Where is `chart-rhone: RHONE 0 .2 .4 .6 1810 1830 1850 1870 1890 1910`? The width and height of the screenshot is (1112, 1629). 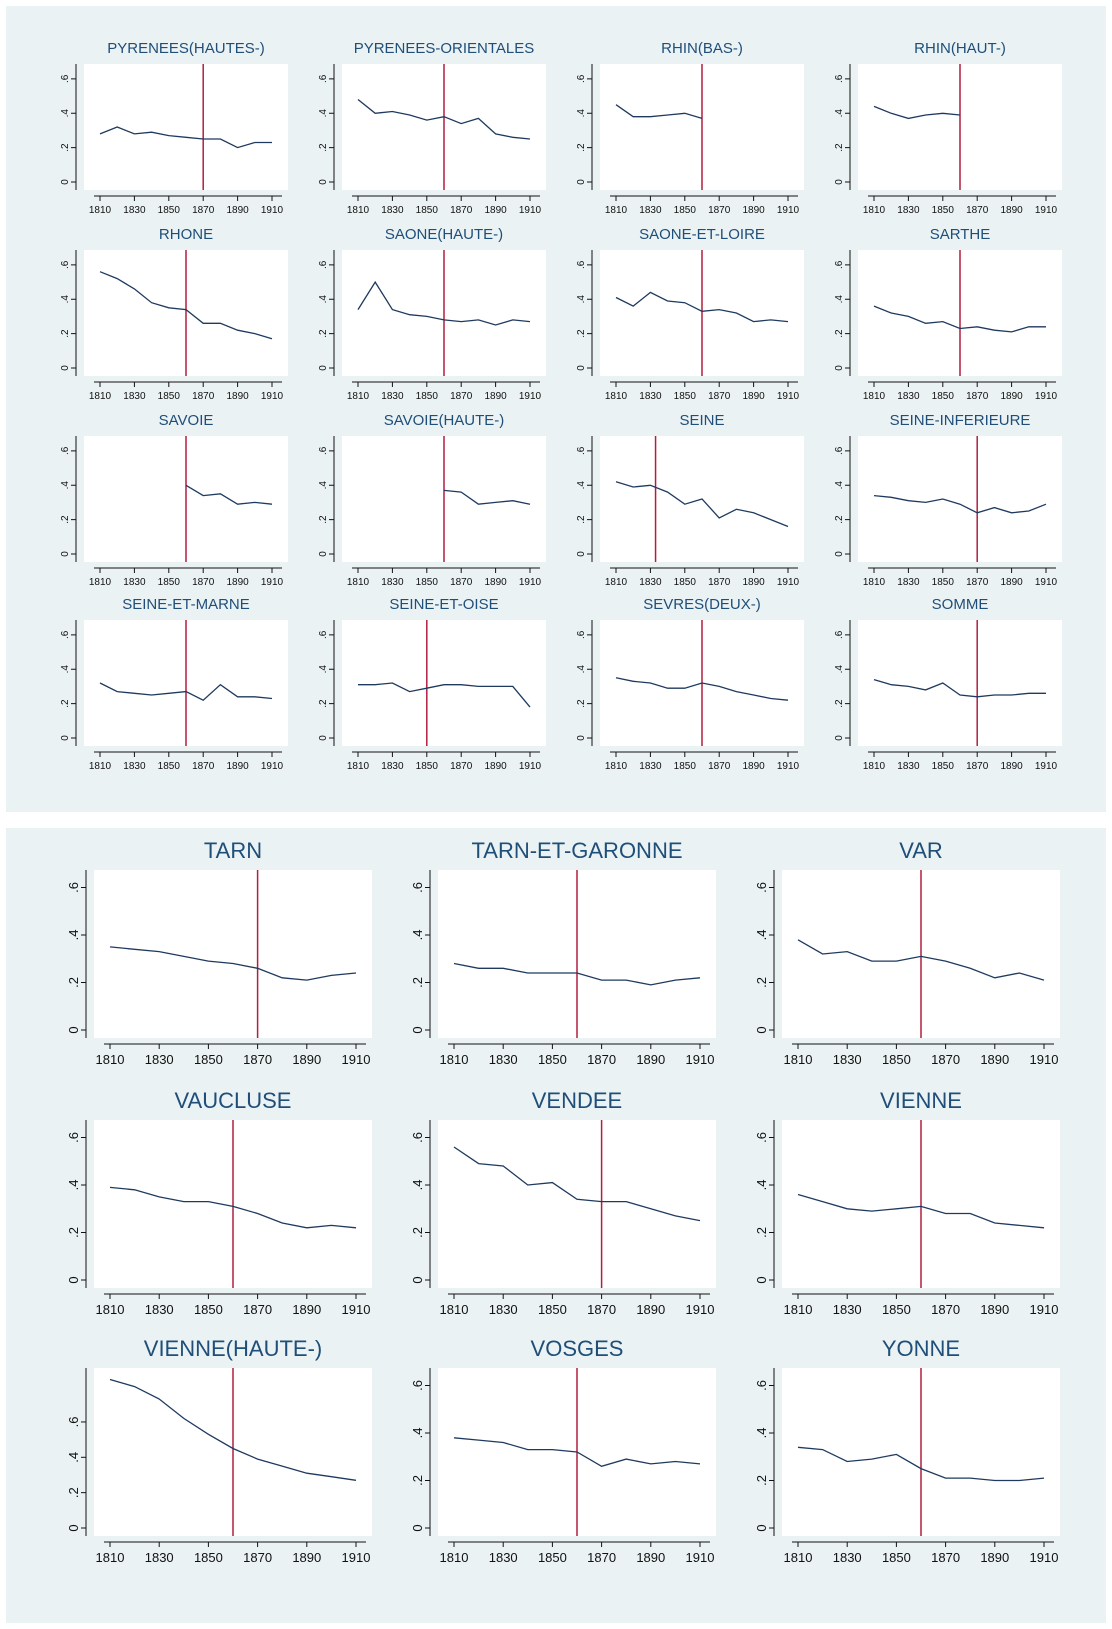
chart-rhone: RHONE 0 .2 .4 .6 1810 1830 1850 1870 1890 1910 is located at coordinates (174, 314).